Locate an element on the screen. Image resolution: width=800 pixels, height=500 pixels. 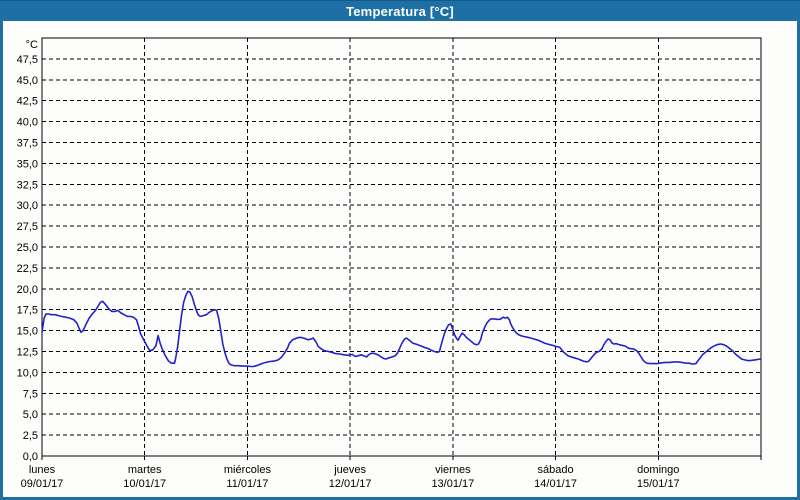
x-weekday-label: domingo is located at coordinates (658, 470).